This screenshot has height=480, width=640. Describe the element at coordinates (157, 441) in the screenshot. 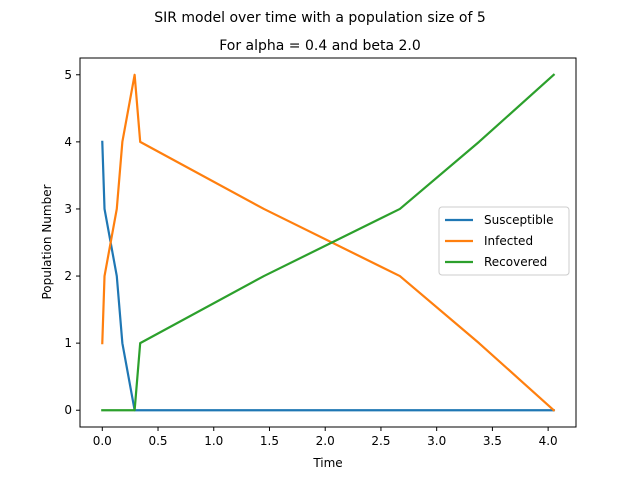

I see `x-tick-label: 0.5` at that location.